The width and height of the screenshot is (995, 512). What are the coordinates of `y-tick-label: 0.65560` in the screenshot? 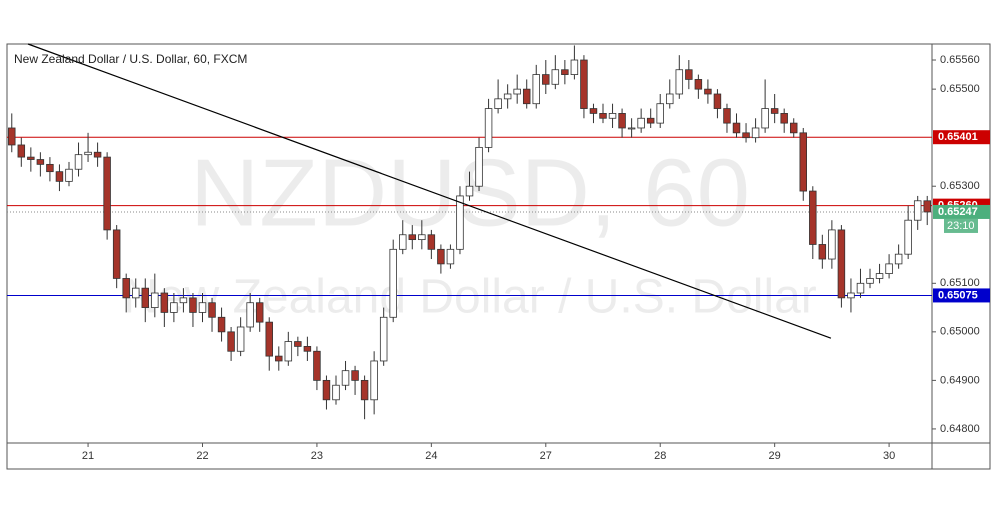 It's located at (960, 60).